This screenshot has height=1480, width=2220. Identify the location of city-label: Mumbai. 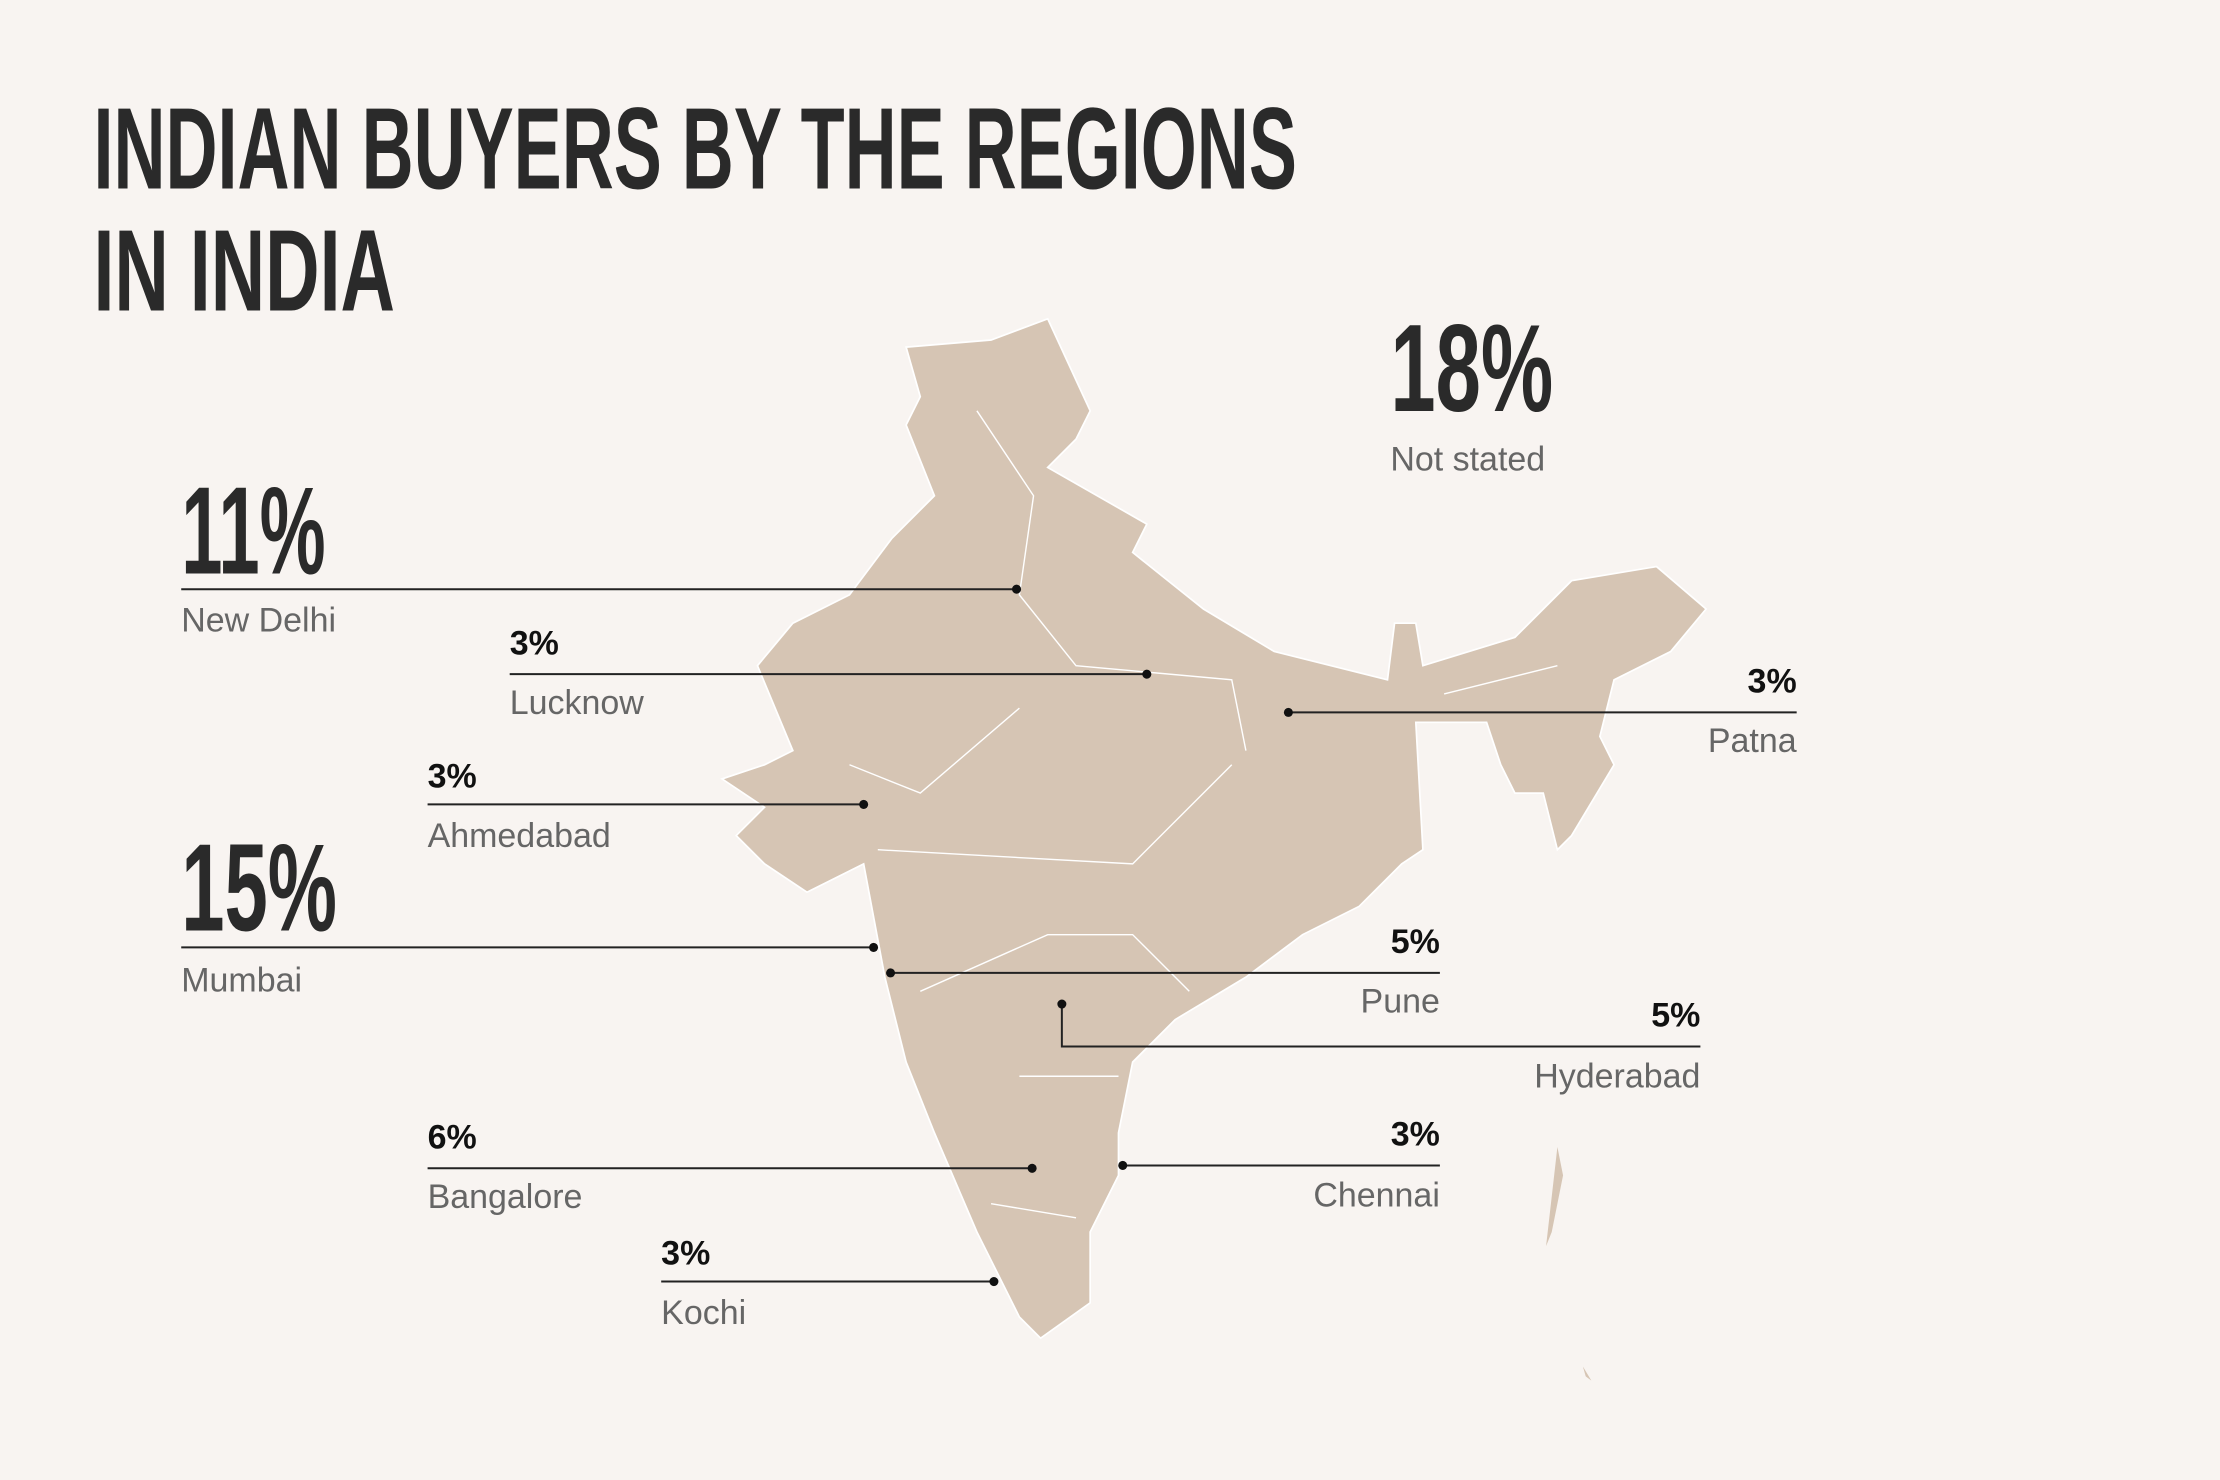
(241, 980).